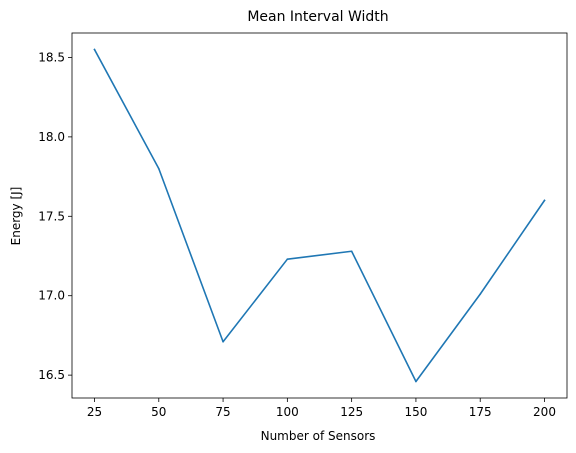 This screenshot has height=453, width=576. I want to click on x-tick-label: 200, so click(544, 412).